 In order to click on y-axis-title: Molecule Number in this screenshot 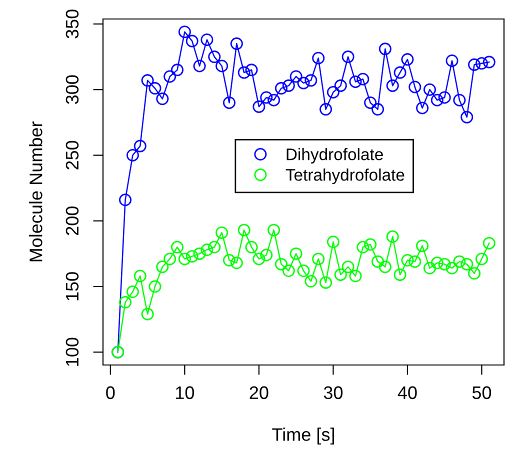, I will do `click(35, 192)`.